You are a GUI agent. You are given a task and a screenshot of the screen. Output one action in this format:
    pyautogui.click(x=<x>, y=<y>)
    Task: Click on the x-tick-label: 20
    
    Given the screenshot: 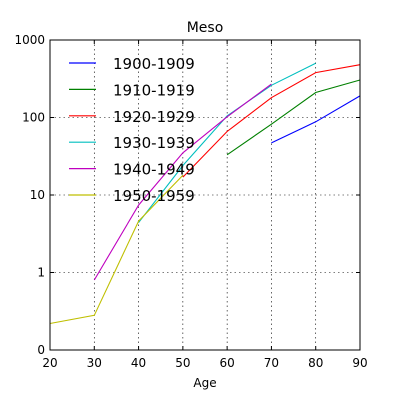 What is the action you would take?
    pyautogui.click(x=49, y=363)
    